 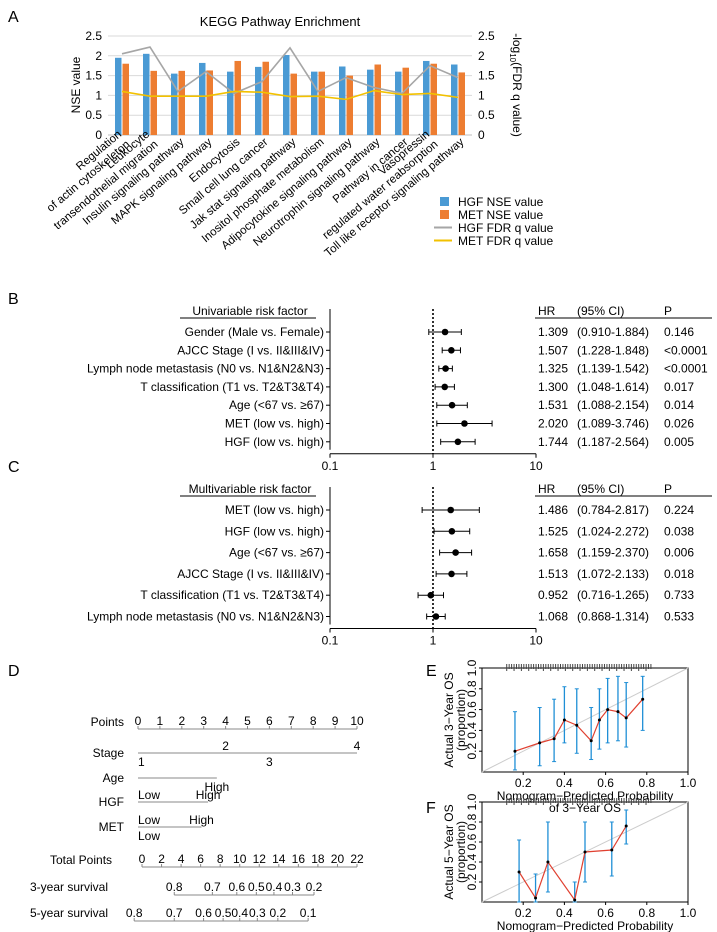 I want to click on y-tick-label: 0.2, so click(x=472, y=881).